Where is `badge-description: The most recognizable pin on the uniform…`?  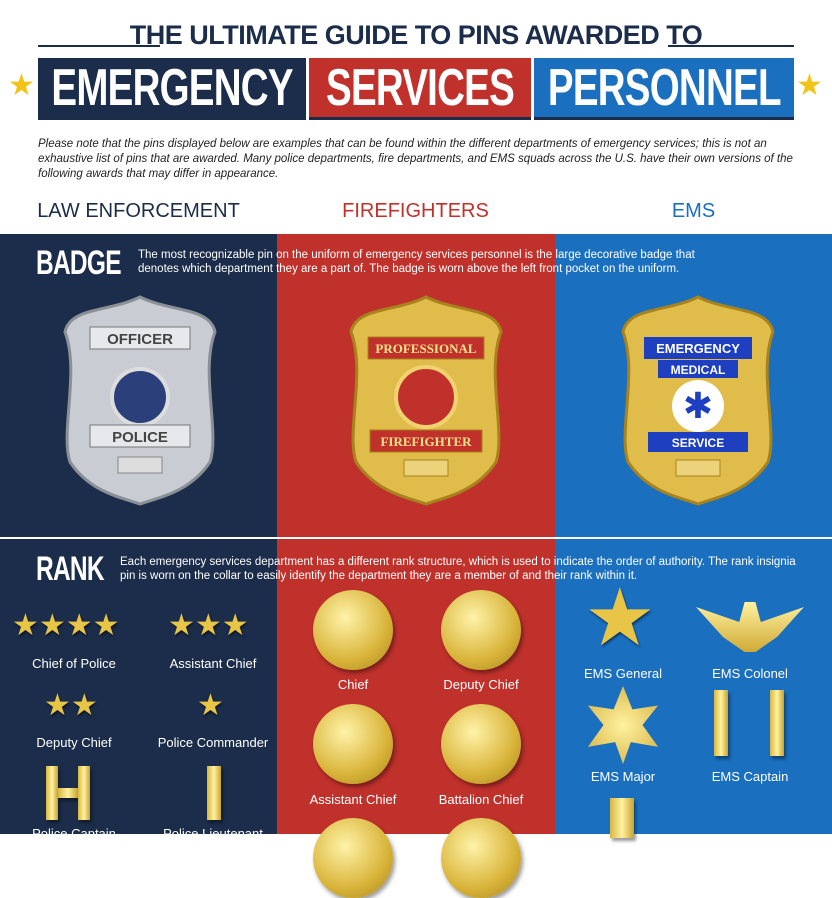 badge-description: The most recognizable pin on the uniform… is located at coordinates (416, 262).